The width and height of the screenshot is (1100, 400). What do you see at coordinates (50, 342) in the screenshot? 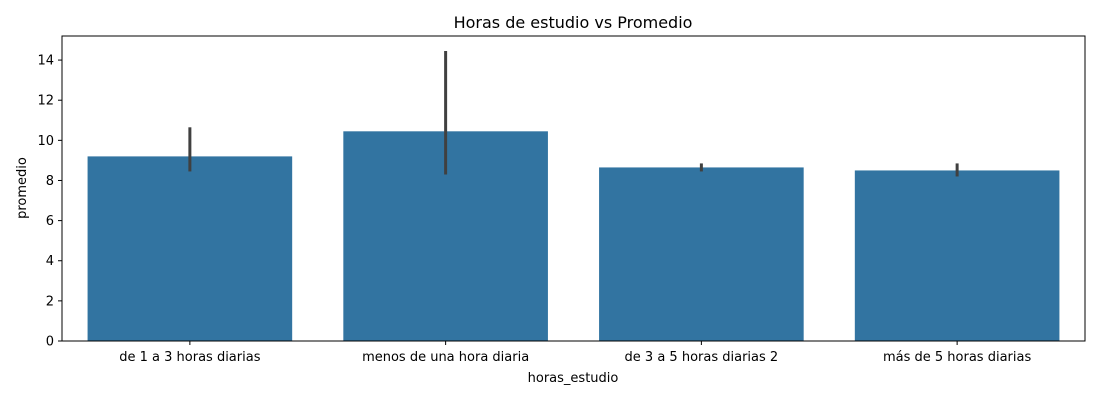
I see `y-tick-label: 0` at bounding box center [50, 342].